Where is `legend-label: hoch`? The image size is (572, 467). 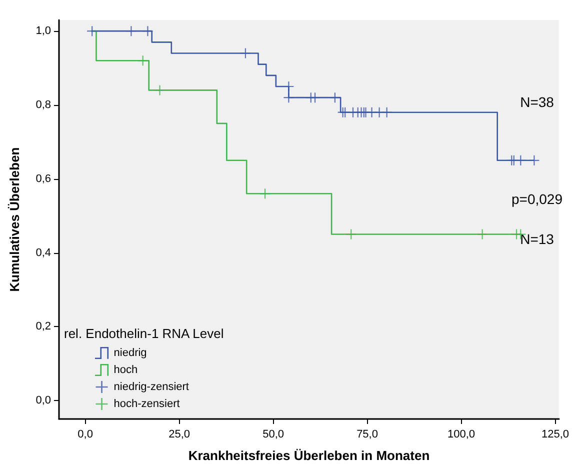 legend-label: hoch is located at coordinates (126, 370).